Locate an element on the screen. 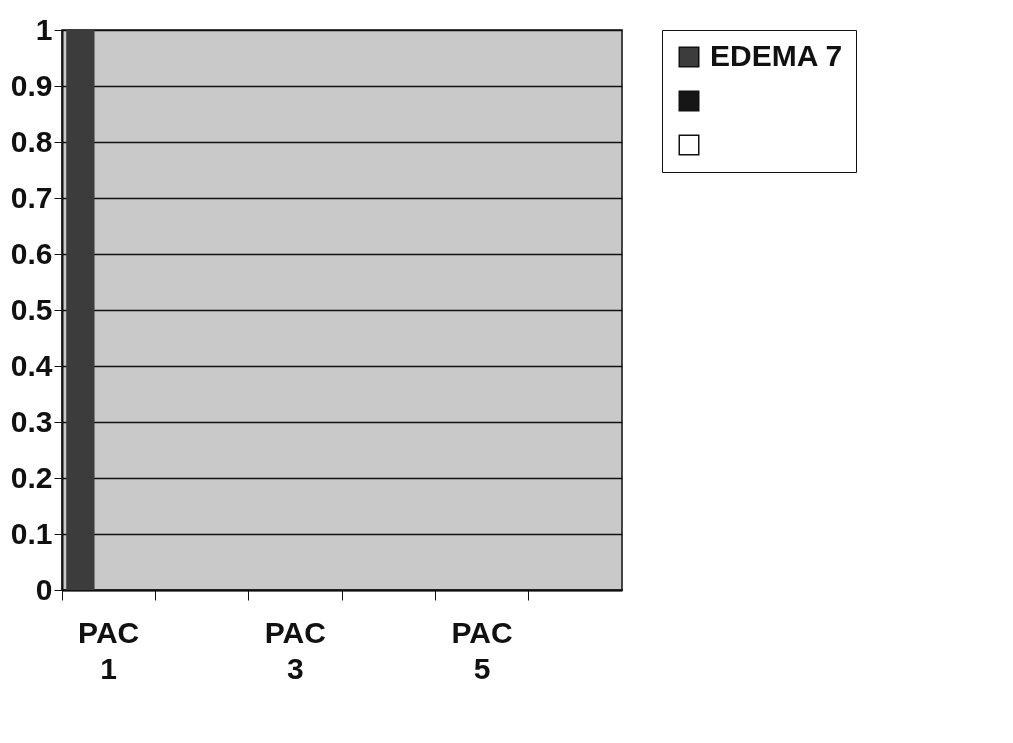  y-tick-label: 0.4 is located at coordinates (31, 365).